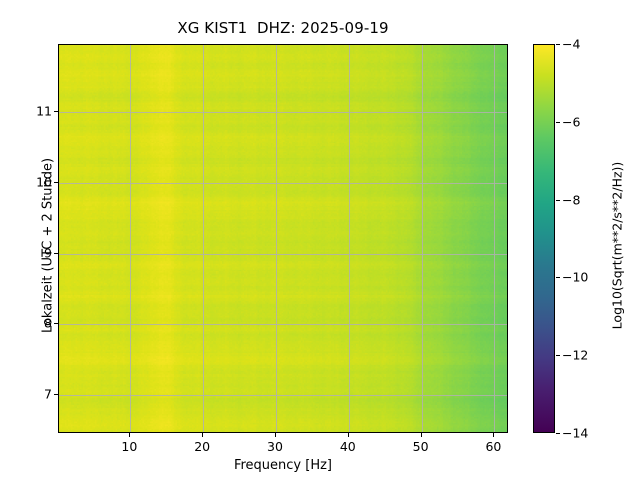 The width and height of the screenshot is (640, 480). I want to click on colorbar-tick-label: −12, so click(575, 355).